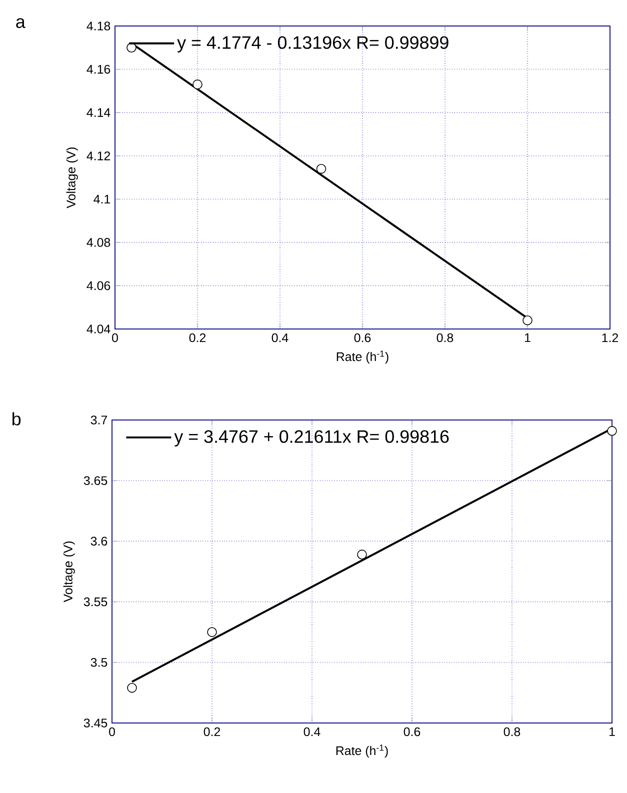 Image resolution: width=627 pixels, height=793 pixels. What do you see at coordinates (98, 285) in the screenshot?
I see `y-tick-label: 4.06` at bounding box center [98, 285].